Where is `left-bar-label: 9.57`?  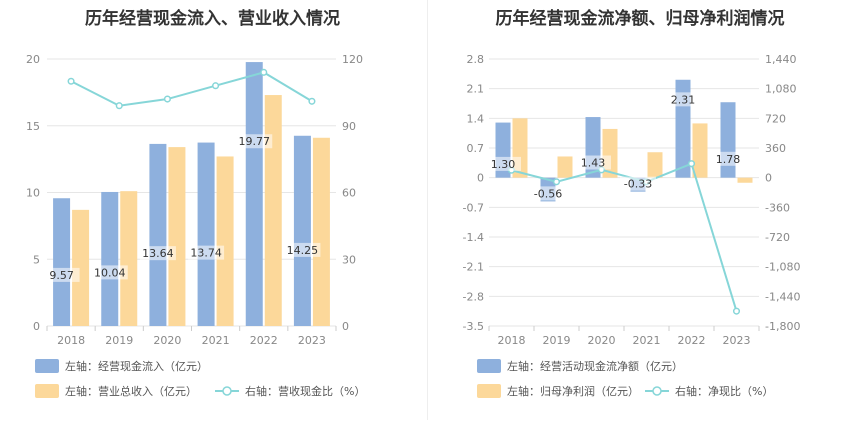 left-bar-label: 9.57 is located at coordinates (61, 275).